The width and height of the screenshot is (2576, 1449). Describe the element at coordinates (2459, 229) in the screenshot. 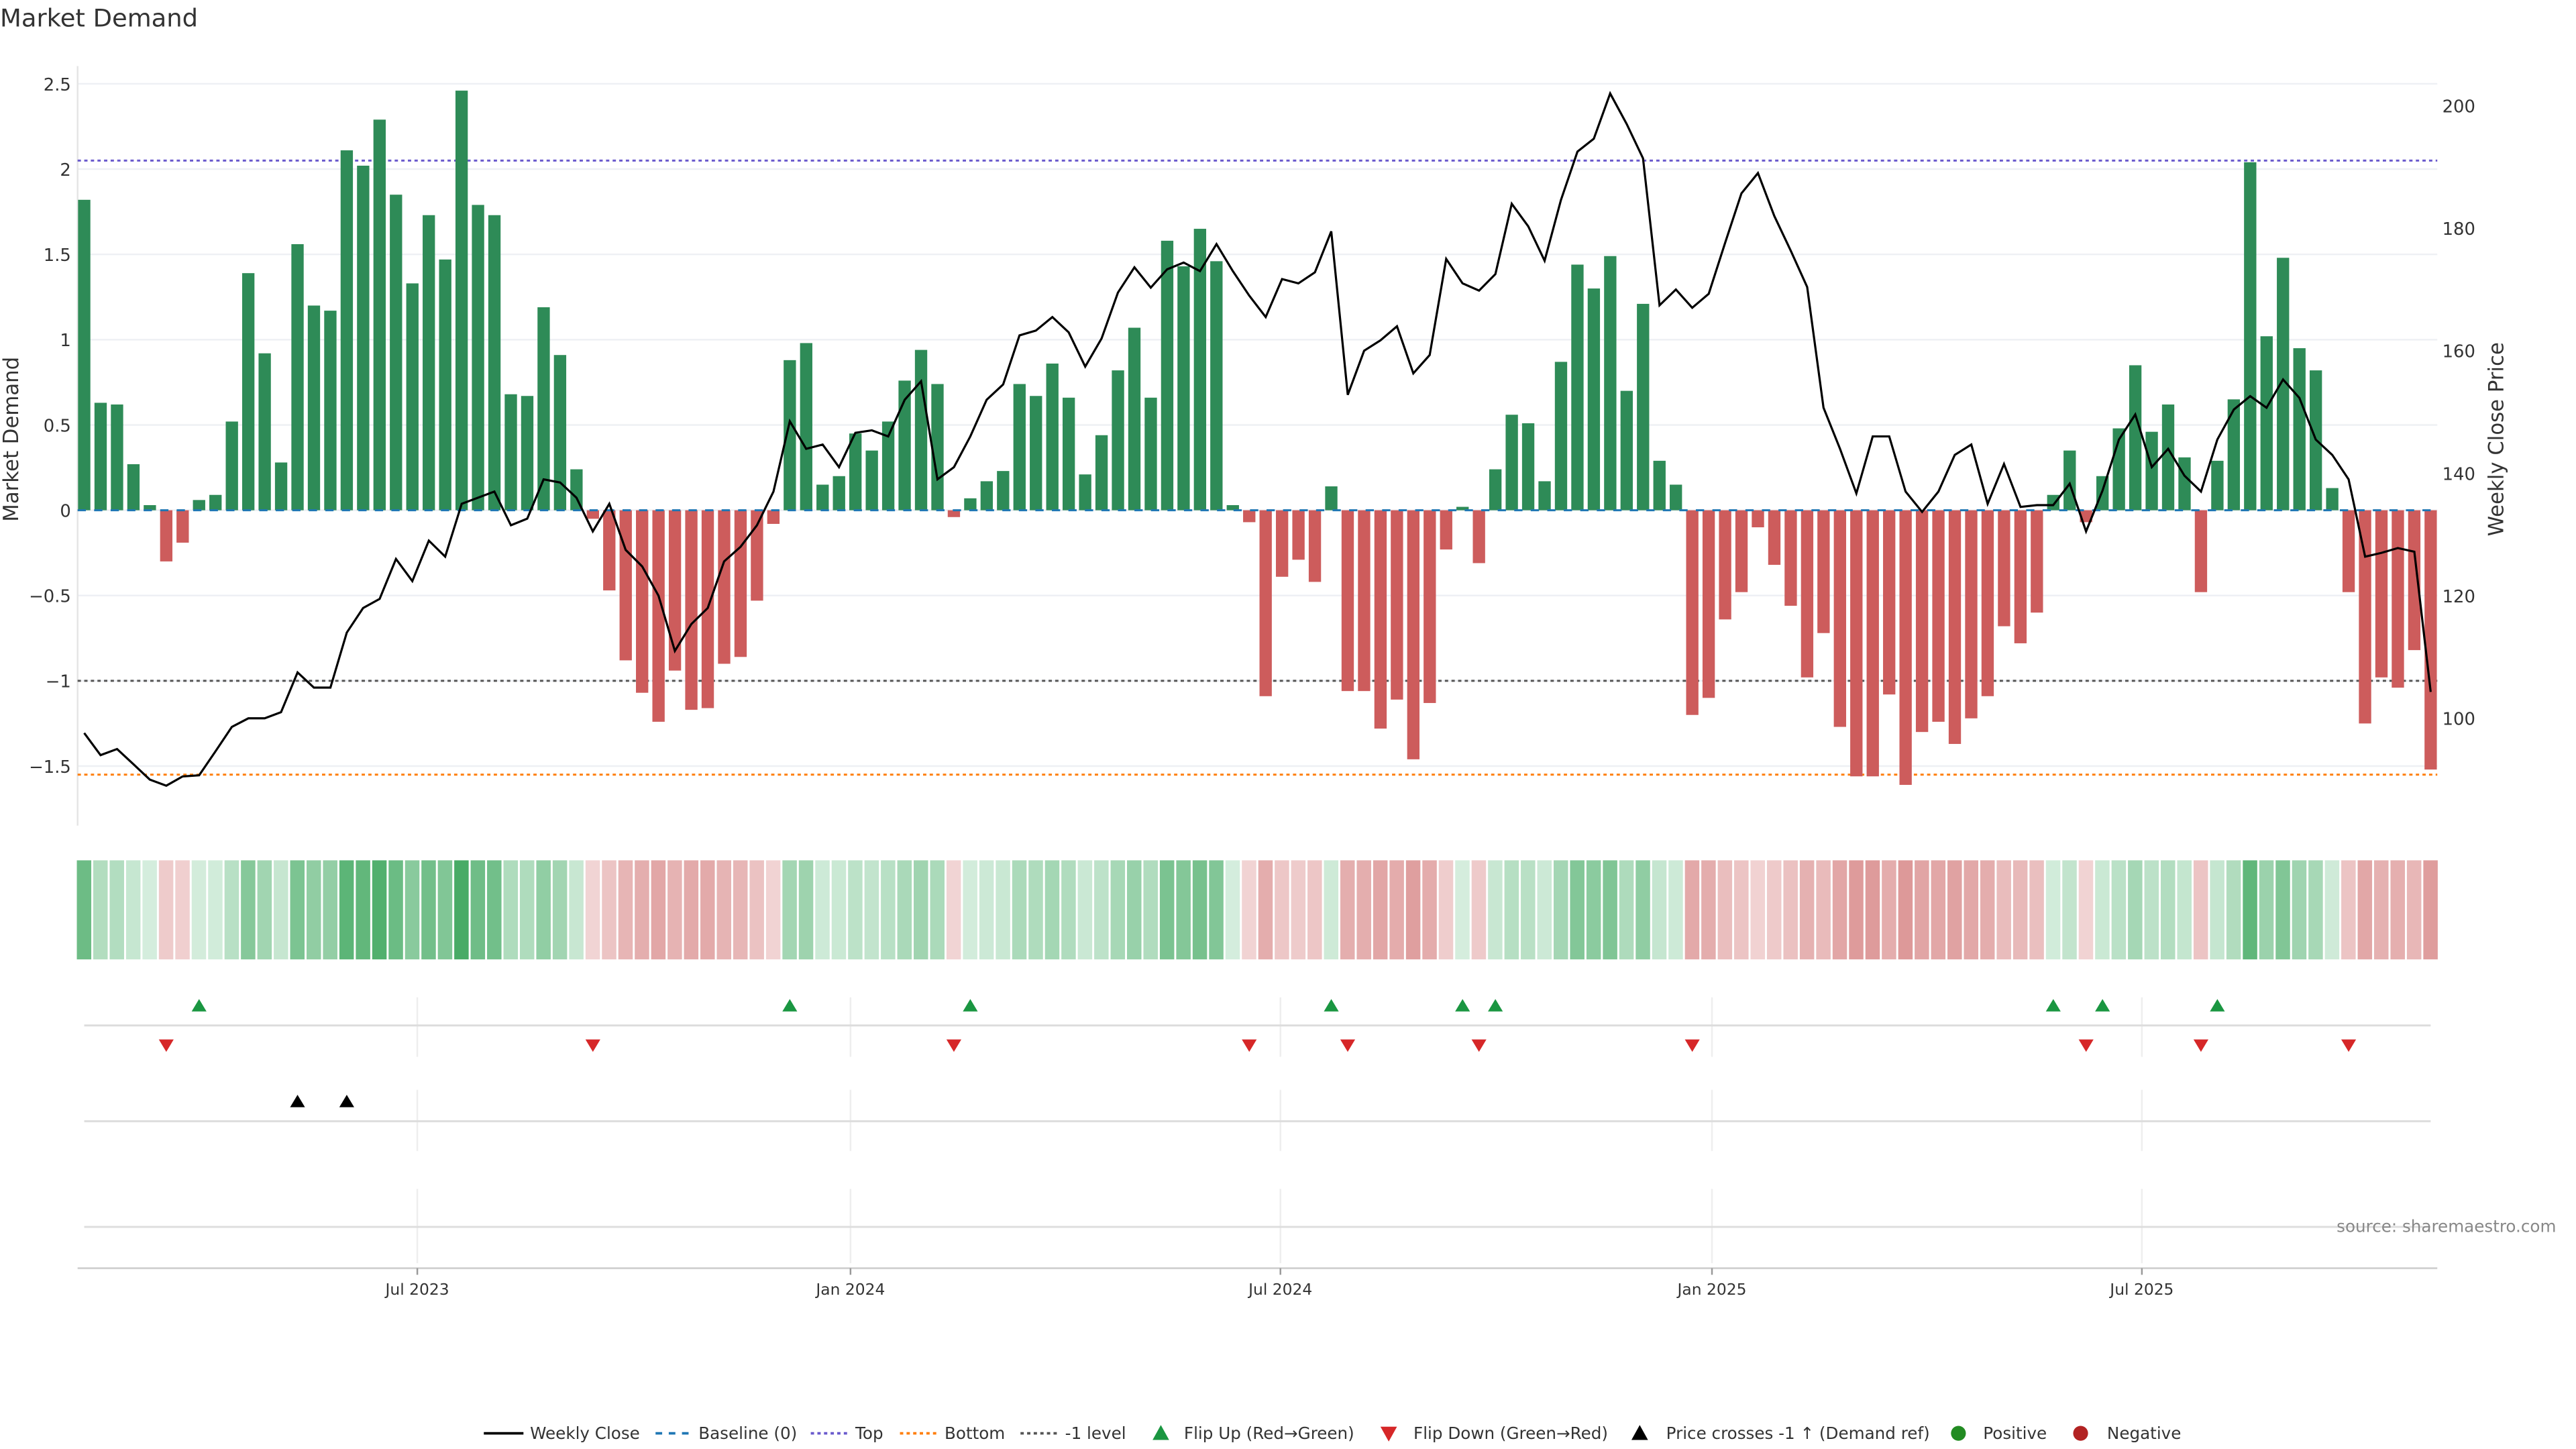

I see `y2-tick-label: 180` at that location.